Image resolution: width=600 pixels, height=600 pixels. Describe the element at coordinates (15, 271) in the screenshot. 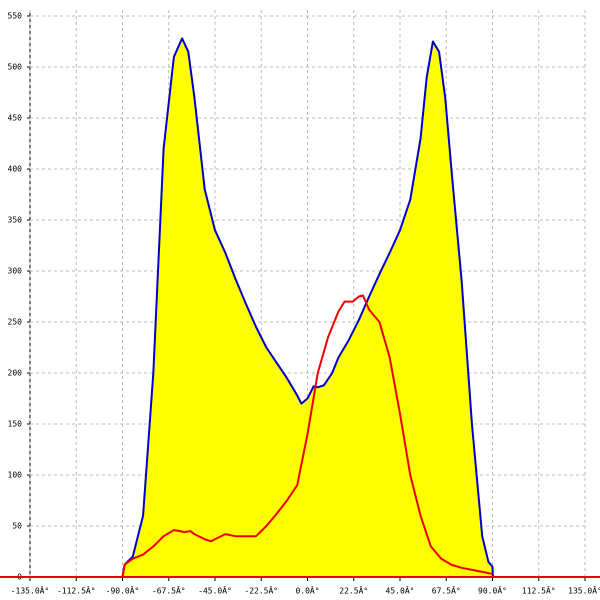

I see `y-tick-label: 300` at that location.